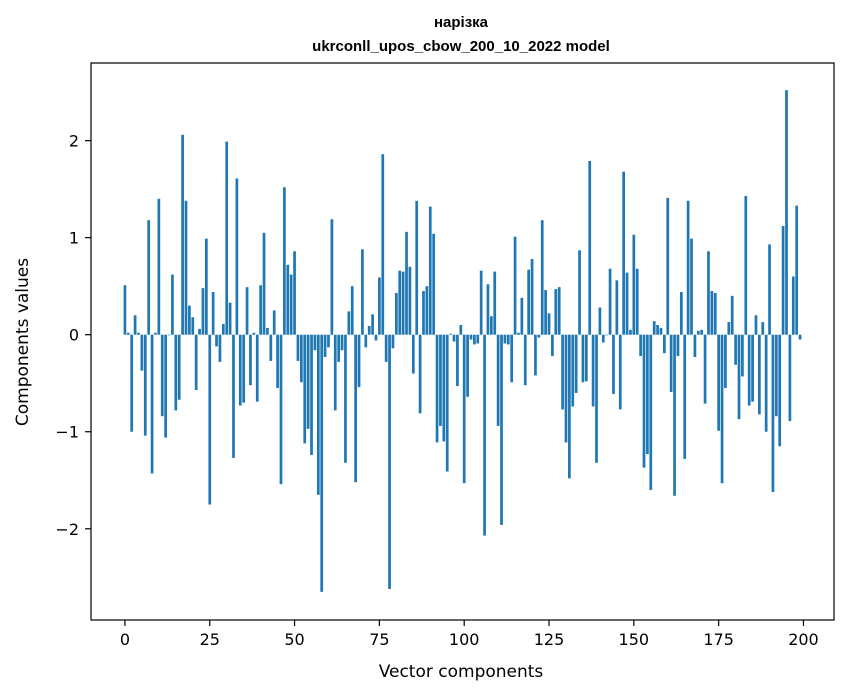 Image resolution: width=847 pixels, height=696 pixels. Describe the element at coordinates (461, 46) in the screenshot. I see `chart-subtitle: ukrconll_upos_cbow_200_10_2022 model` at that location.